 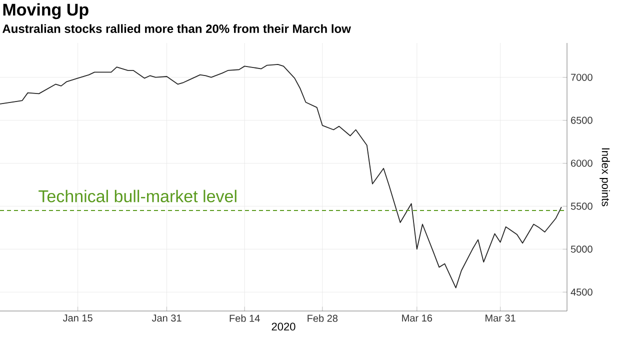 I want to click on y-tick-label: 7000, so click(x=581, y=77).